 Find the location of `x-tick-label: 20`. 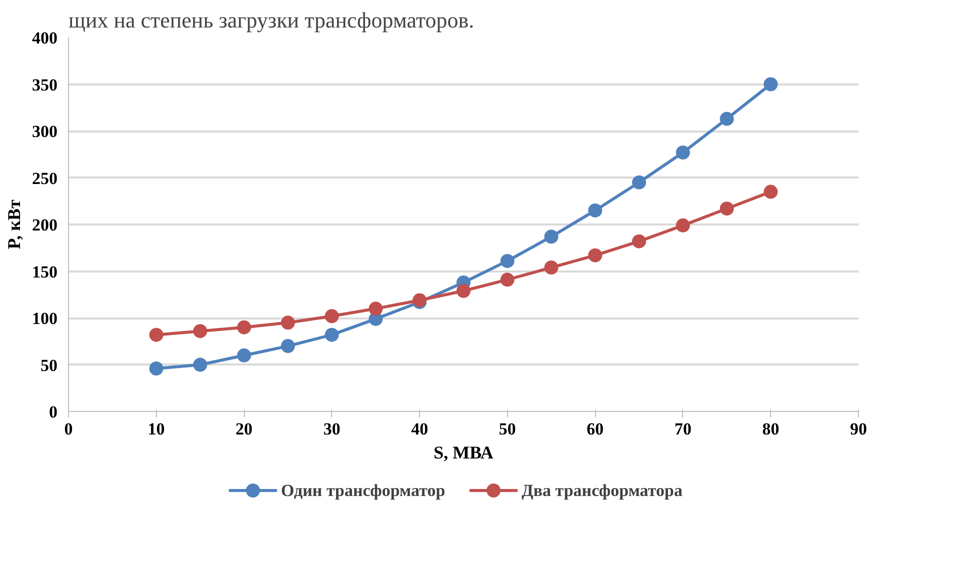

x-tick-label: 20 is located at coordinates (244, 429).